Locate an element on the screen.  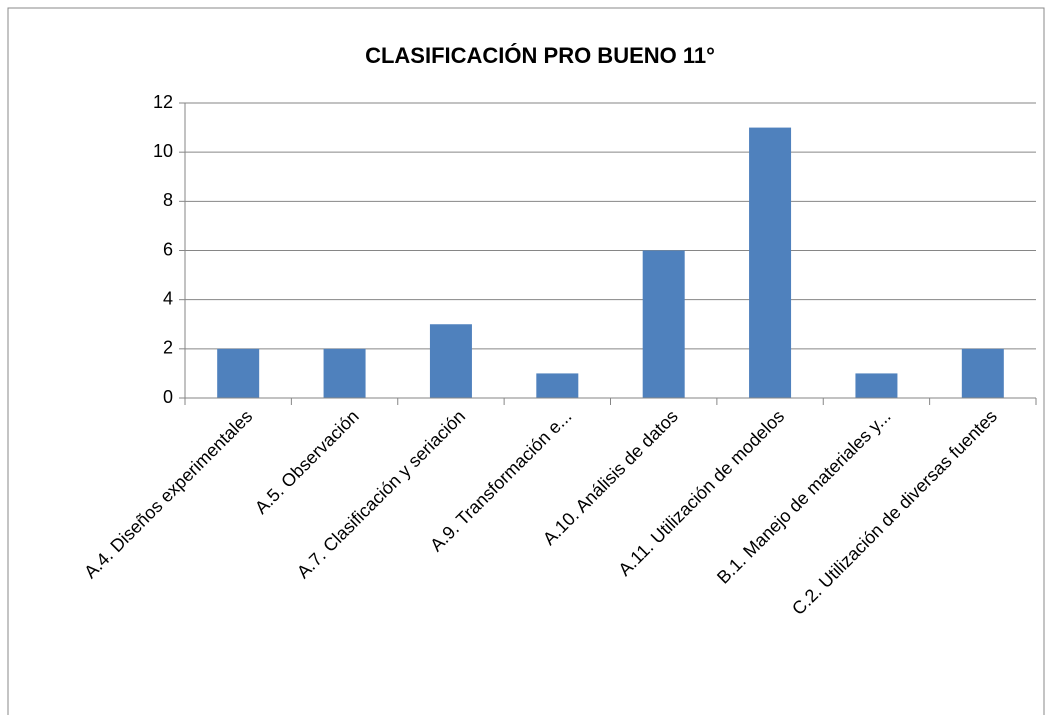
y-tick-label: 10 is located at coordinates (163, 151).